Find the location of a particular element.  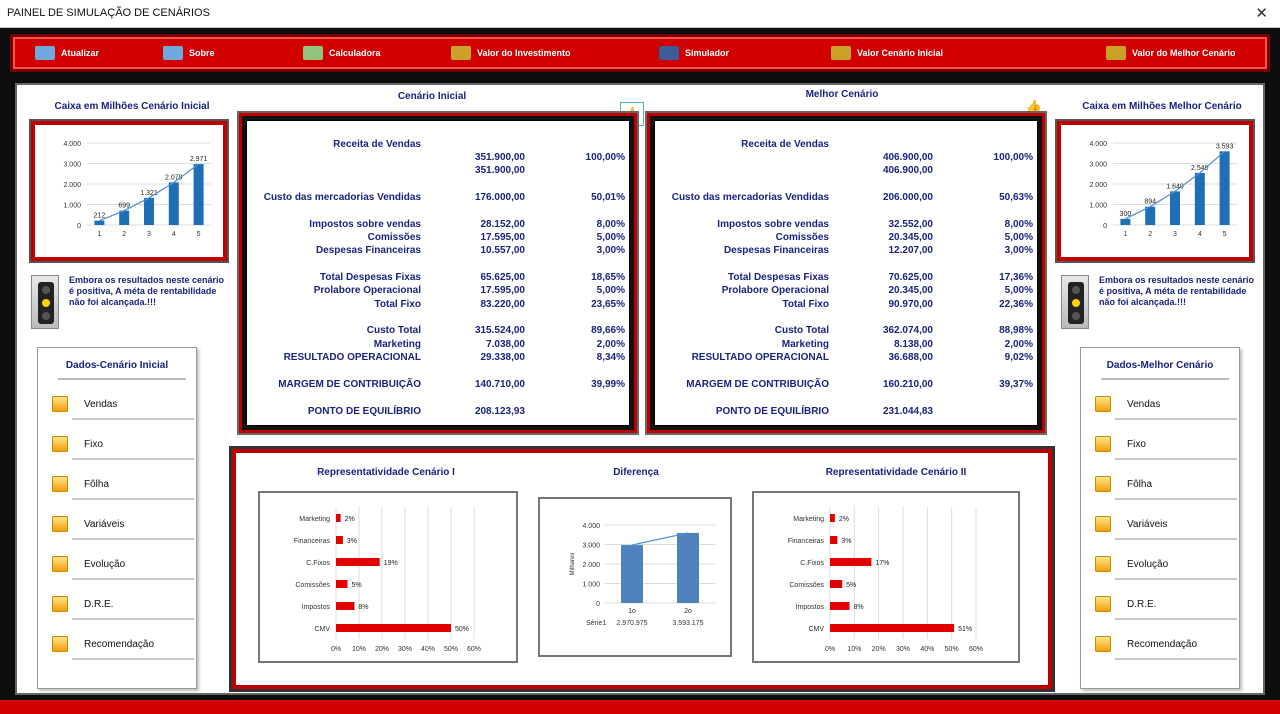

y-tick-label: 4.000 is located at coordinates (72, 144).